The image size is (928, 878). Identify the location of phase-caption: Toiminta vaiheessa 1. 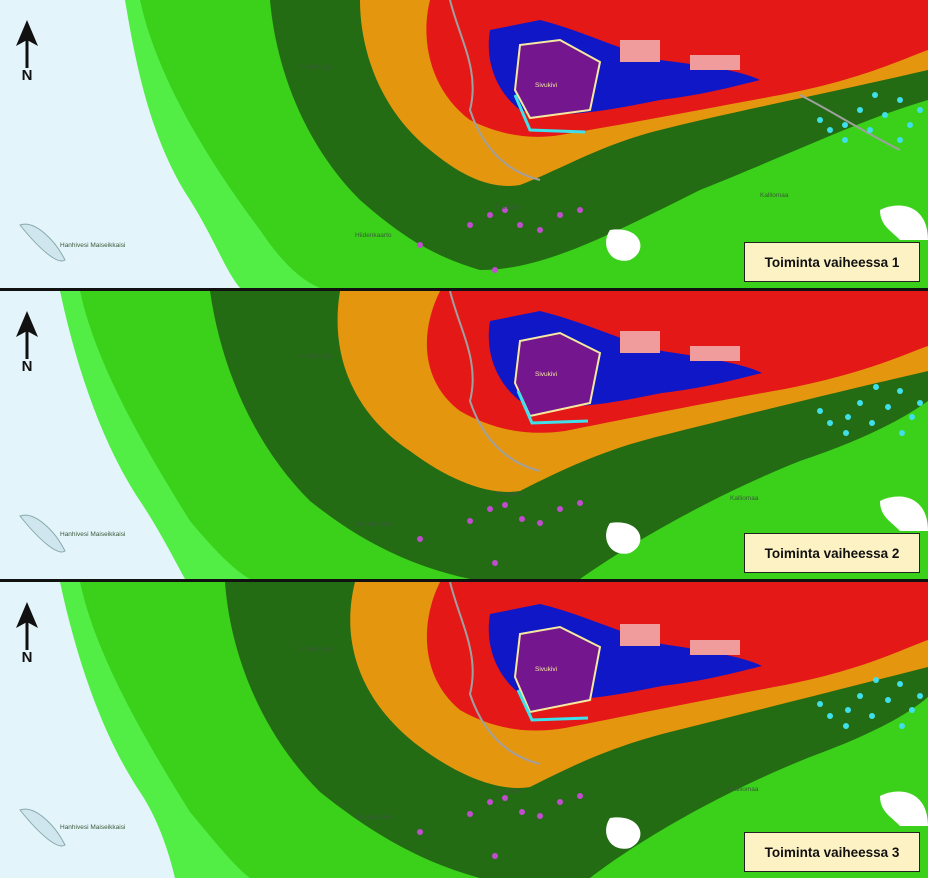
(832, 262).